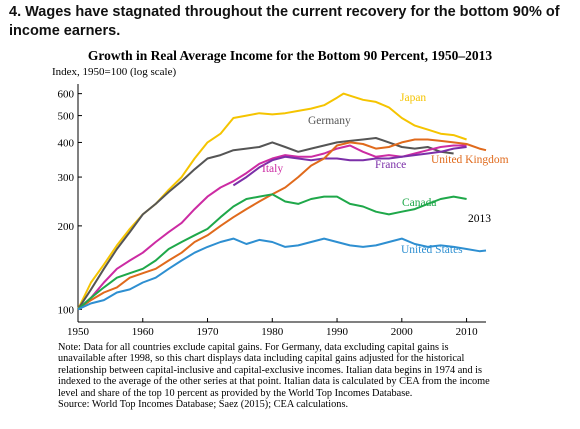 The height and width of the screenshot is (429, 580). I want to click on y-tick-label: 100, so click(66, 310).